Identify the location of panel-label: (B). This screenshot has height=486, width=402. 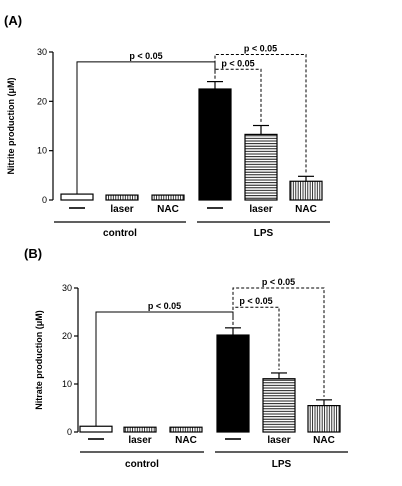
(33, 253).